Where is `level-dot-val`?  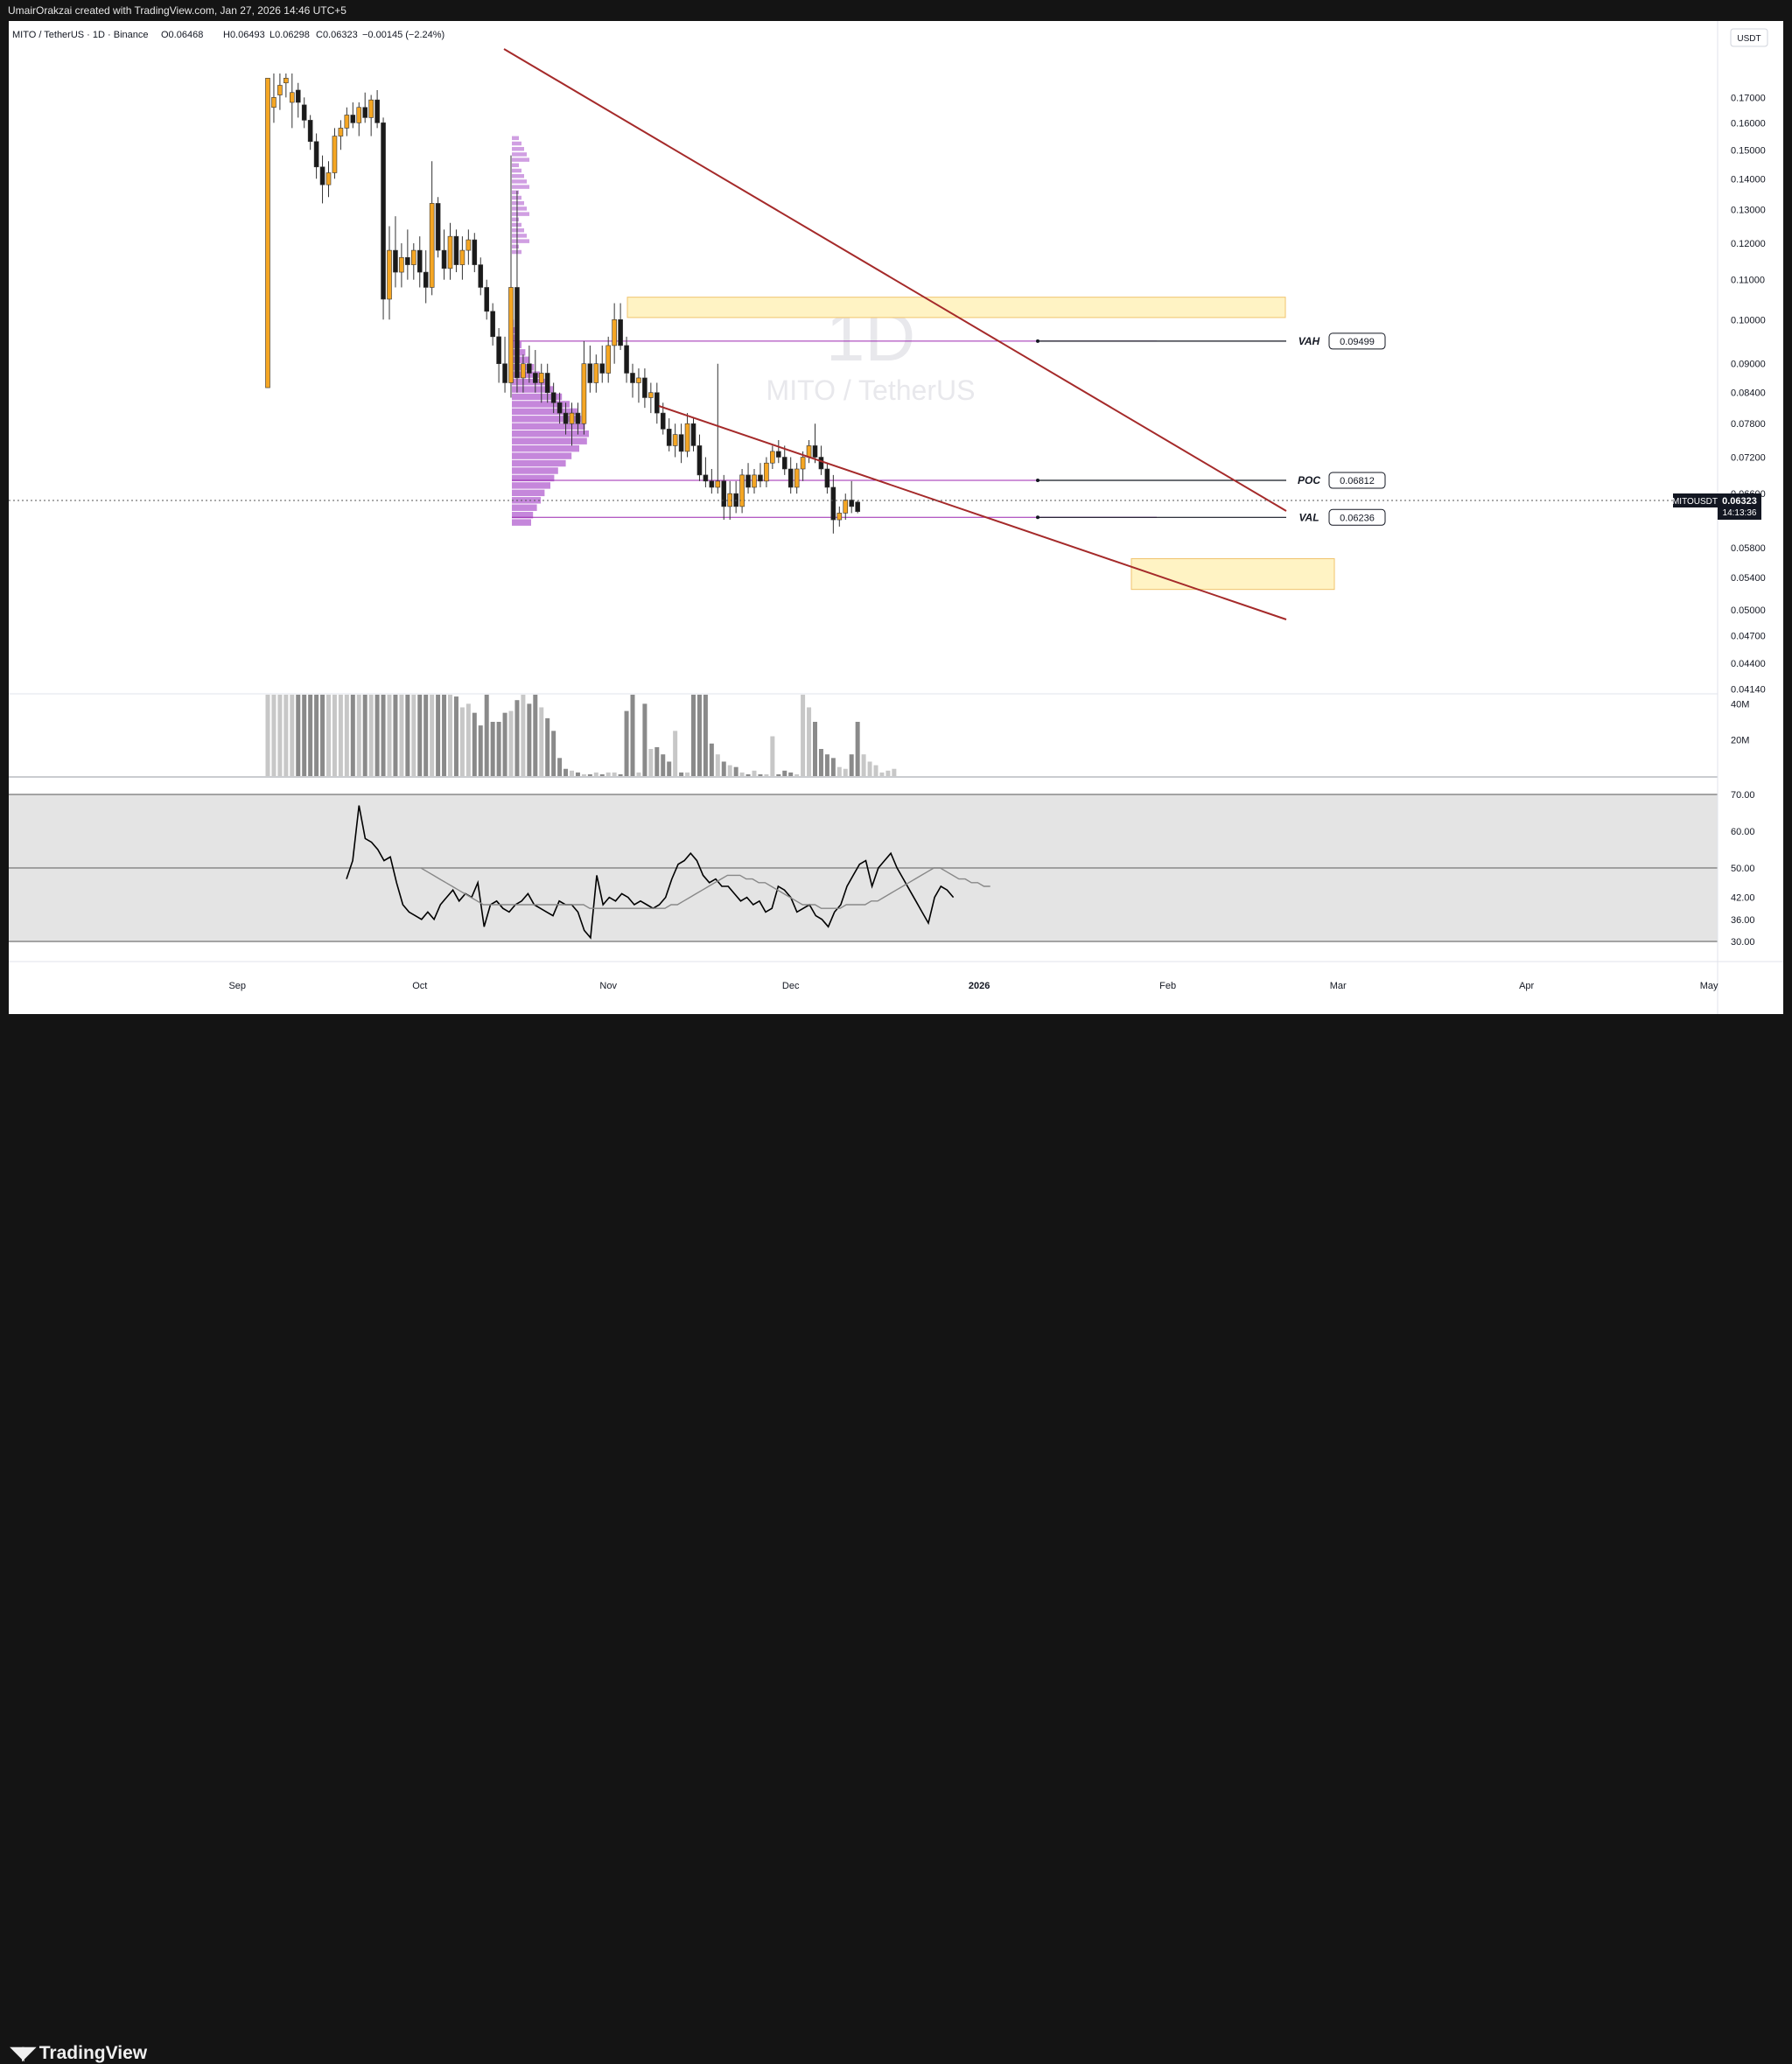 level-dot-val is located at coordinates (1038, 517).